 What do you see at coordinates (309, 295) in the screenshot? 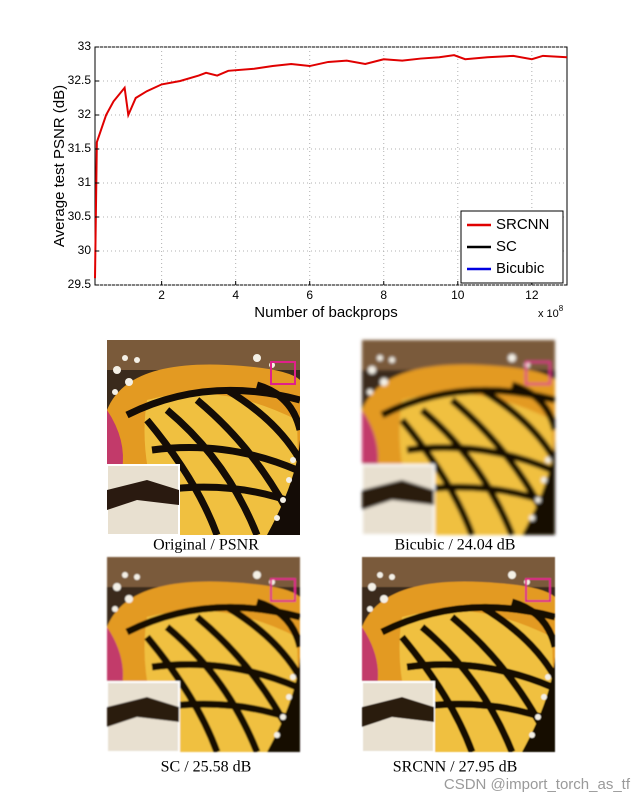
I see `x-tick-label: 6` at bounding box center [309, 295].